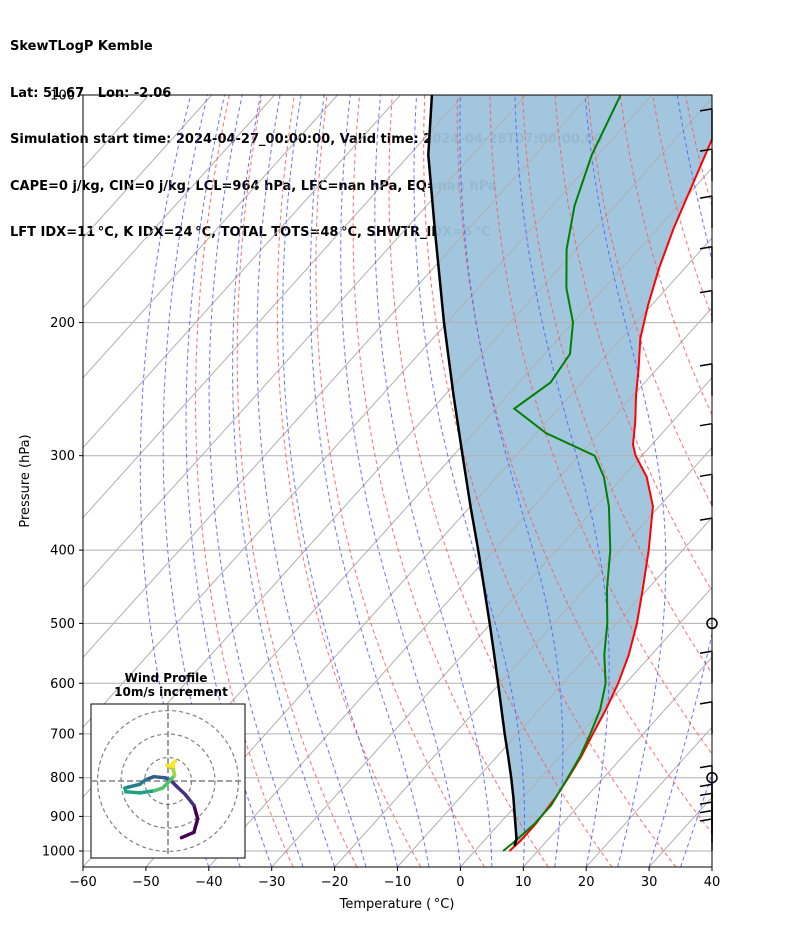 Image resolution: width=794 pixels, height=937 pixels. Describe the element at coordinates (62, 96) in the screenshot. I see `y-tick-label: 100` at that location.